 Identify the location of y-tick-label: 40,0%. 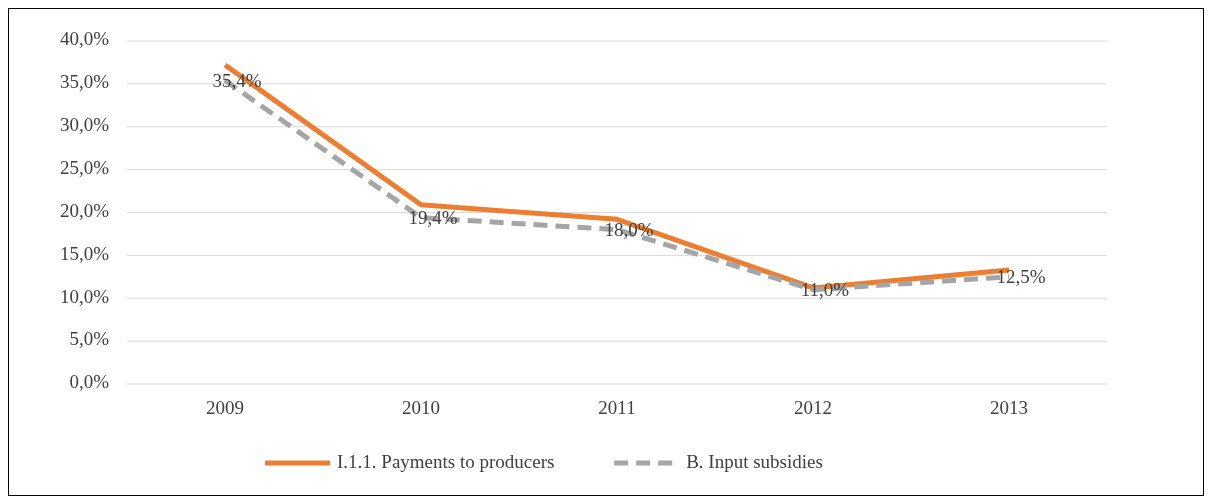
(84, 39).